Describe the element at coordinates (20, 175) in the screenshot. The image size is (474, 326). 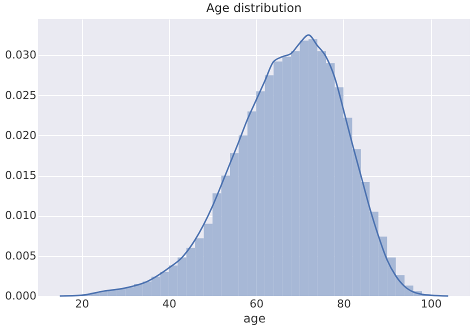
I see `y-tick-label: 0.015` at that location.